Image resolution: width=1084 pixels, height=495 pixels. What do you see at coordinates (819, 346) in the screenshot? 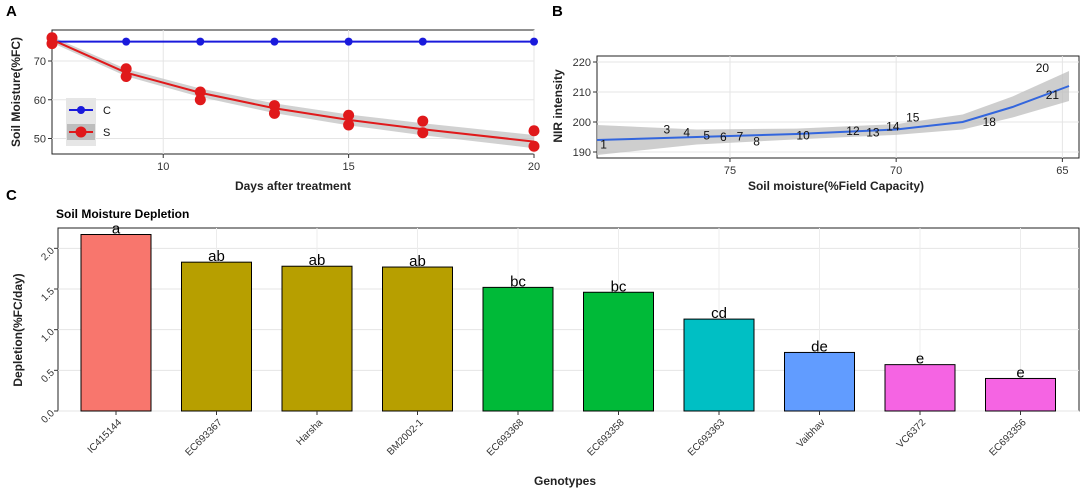
I see `bar-significance-letter: de` at bounding box center [819, 346].